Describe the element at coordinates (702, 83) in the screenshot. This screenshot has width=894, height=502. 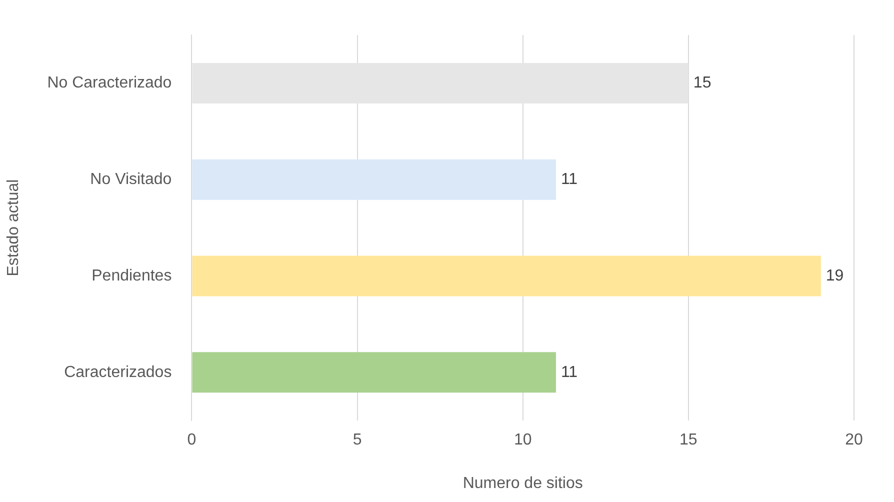
I see `data-label: 15` at that location.